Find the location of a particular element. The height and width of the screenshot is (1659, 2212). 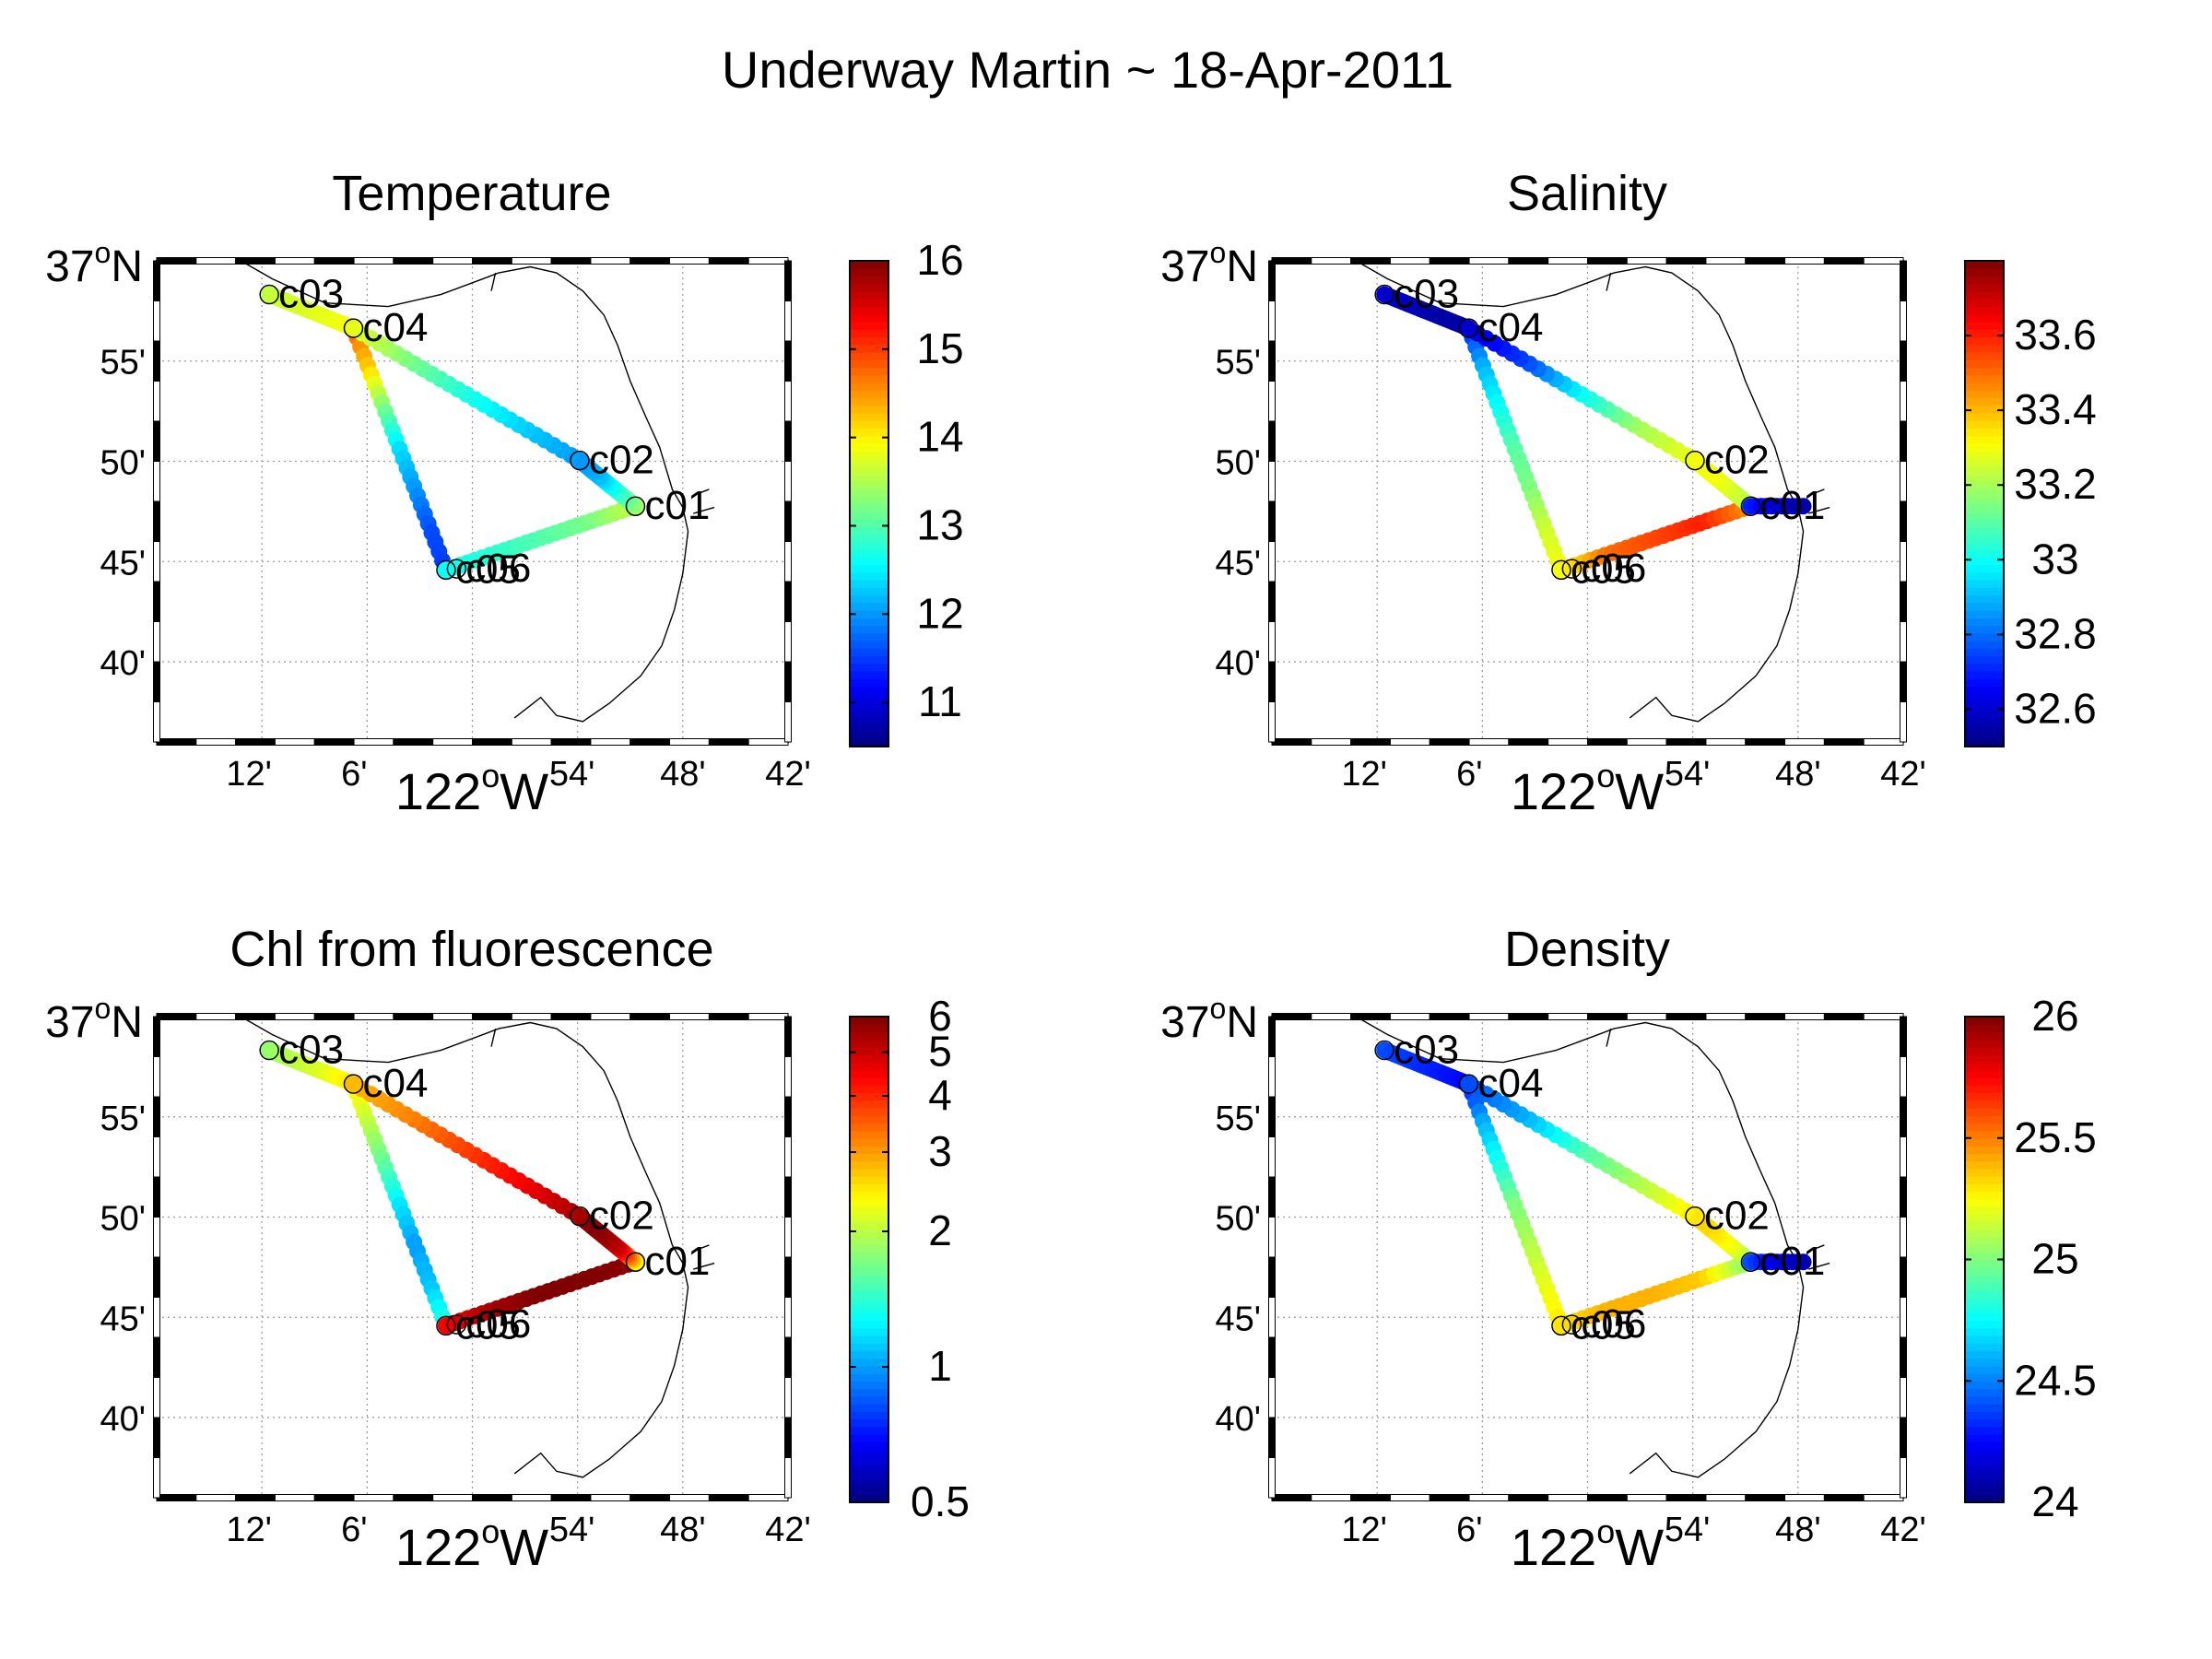

colorbar-tick-label: 4 is located at coordinates (940, 1095).